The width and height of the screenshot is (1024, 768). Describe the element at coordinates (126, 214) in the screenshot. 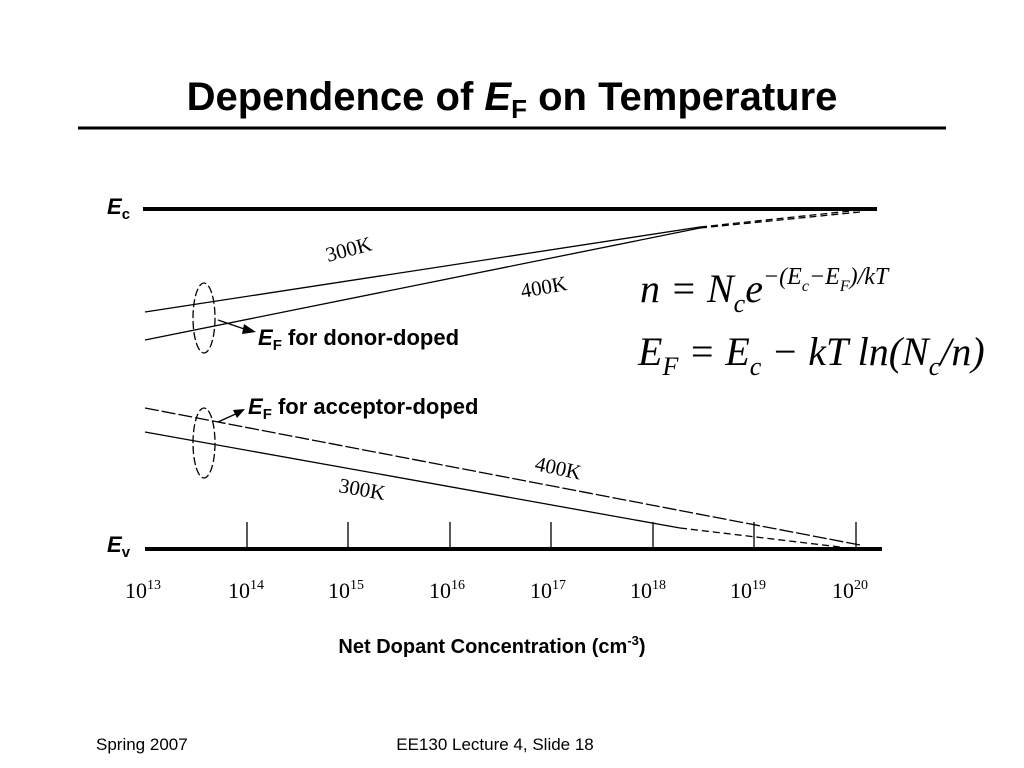

I see `ec-sub: c` at that location.